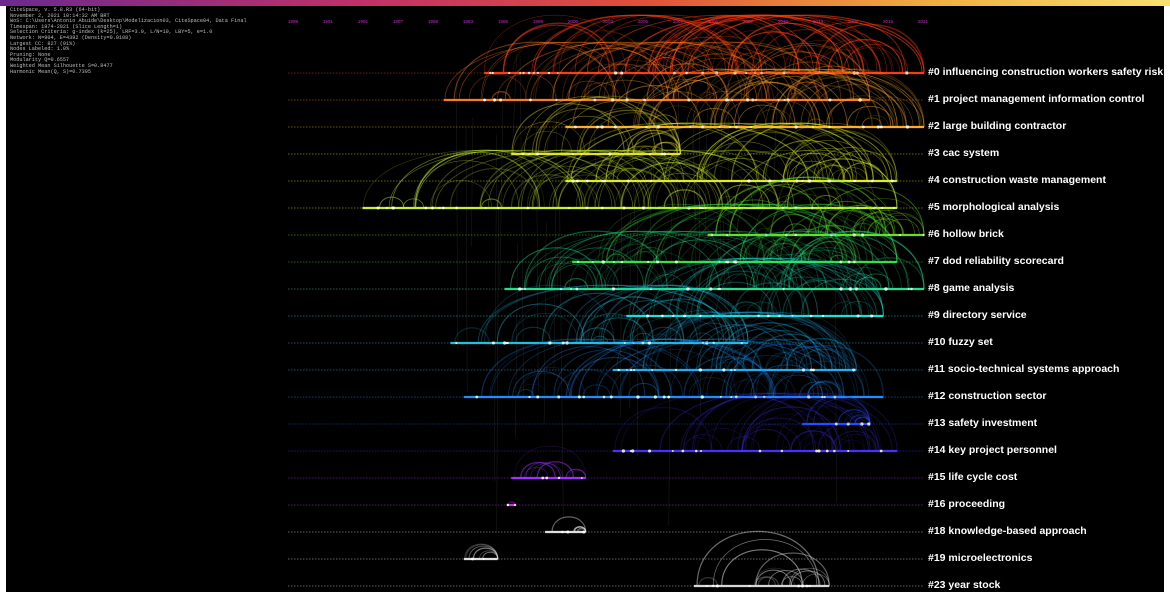 The image size is (1170, 592). I want to click on cluster-label-12: #12 construction sector, so click(987, 396).